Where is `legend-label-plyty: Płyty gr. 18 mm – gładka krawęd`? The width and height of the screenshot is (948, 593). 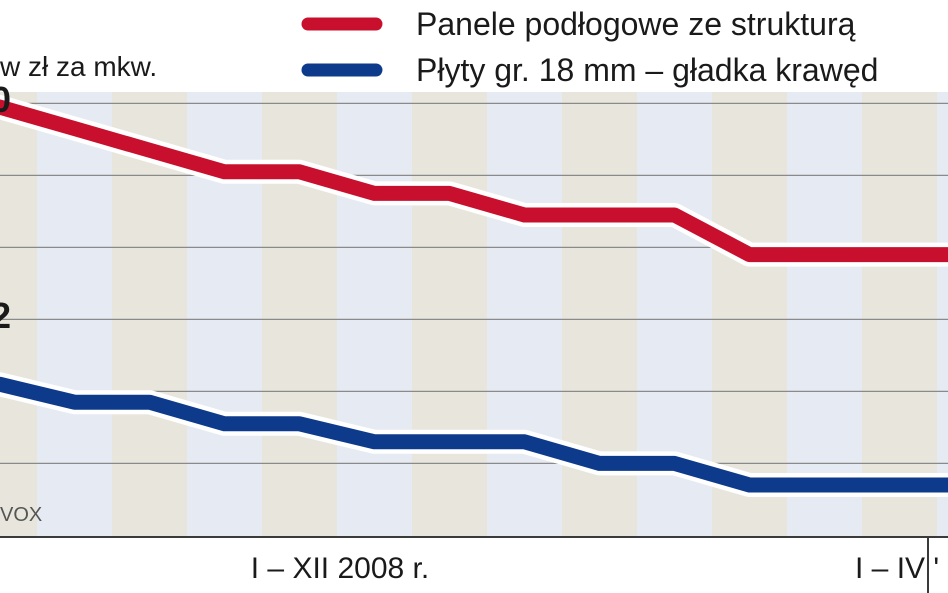
legend-label-plyty: Płyty gr. 18 mm – gładka krawęd is located at coordinates (647, 70).